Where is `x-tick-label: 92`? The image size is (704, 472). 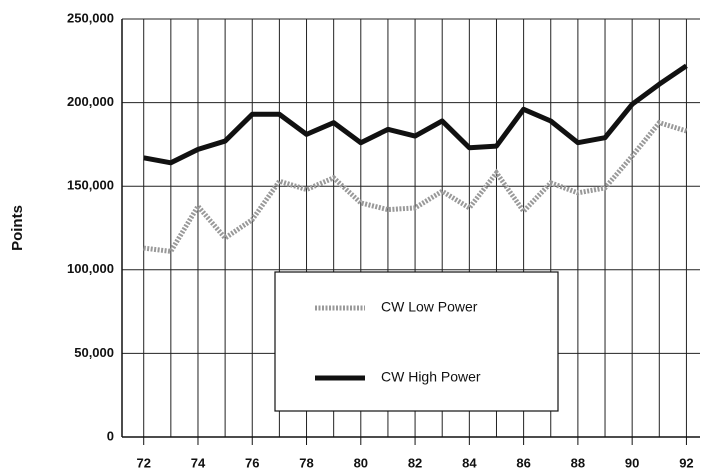
x-tick-label: 92 is located at coordinates (686, 462).